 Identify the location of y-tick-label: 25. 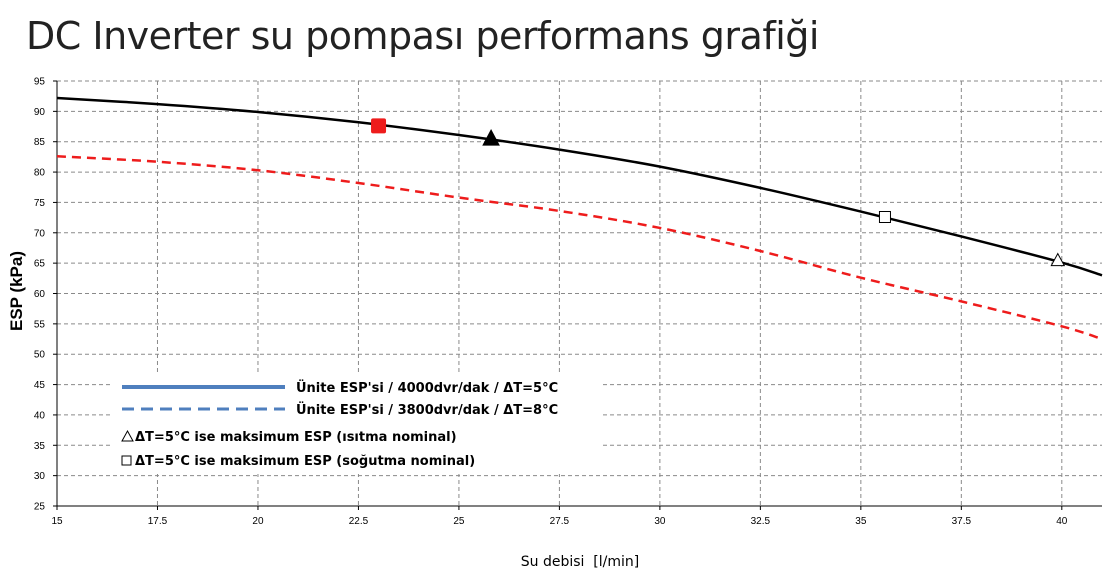
(40, 507).